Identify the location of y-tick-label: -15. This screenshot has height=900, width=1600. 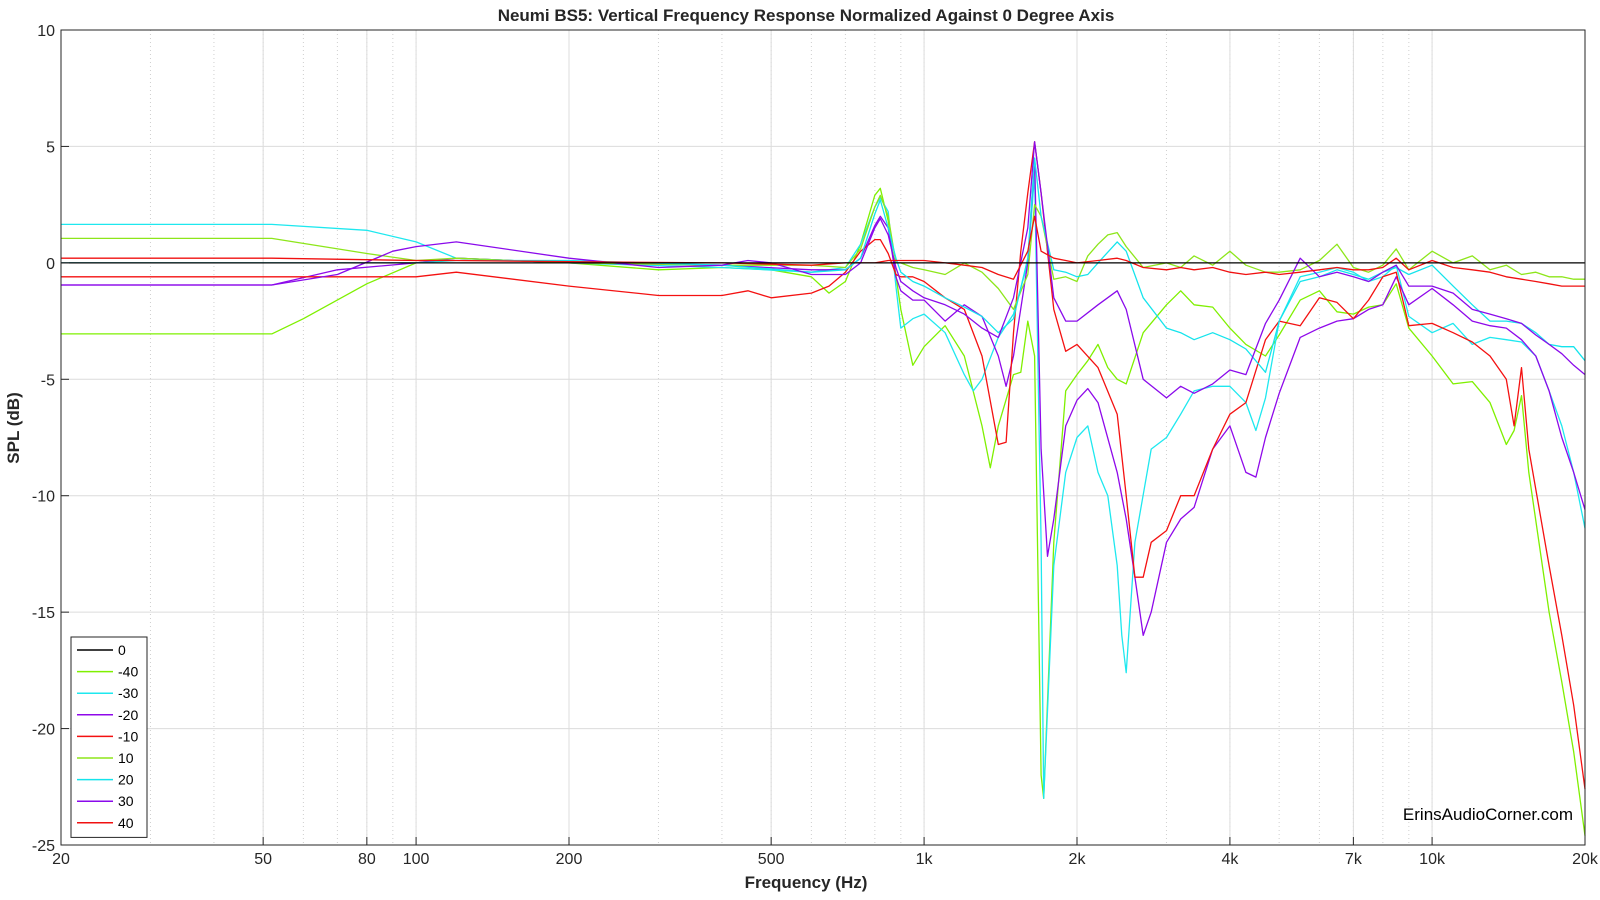
(43, 613).